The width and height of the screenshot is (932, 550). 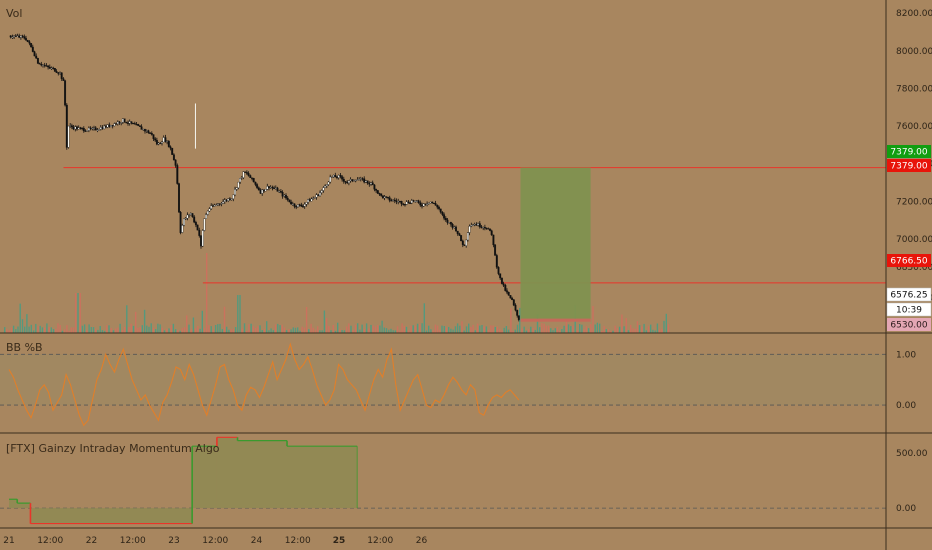 I want to click on price-tick-label: 7600.00, so click(x=914, y=127).